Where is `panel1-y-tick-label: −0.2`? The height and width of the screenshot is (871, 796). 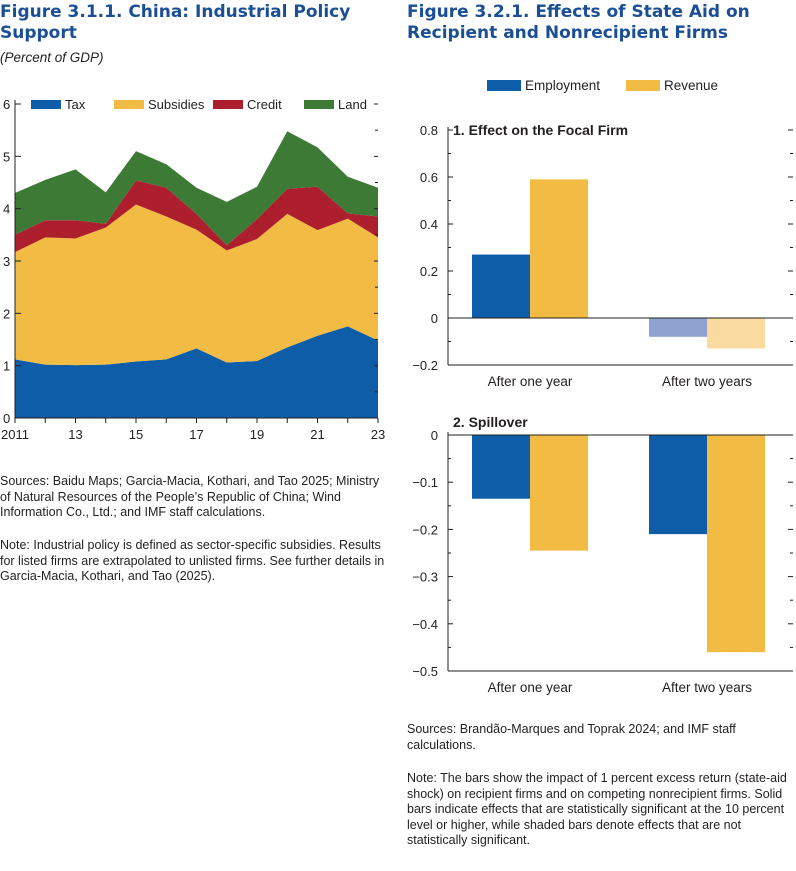
panel1-y-tick-label: −0.2 is located at coordinates (425, 365).